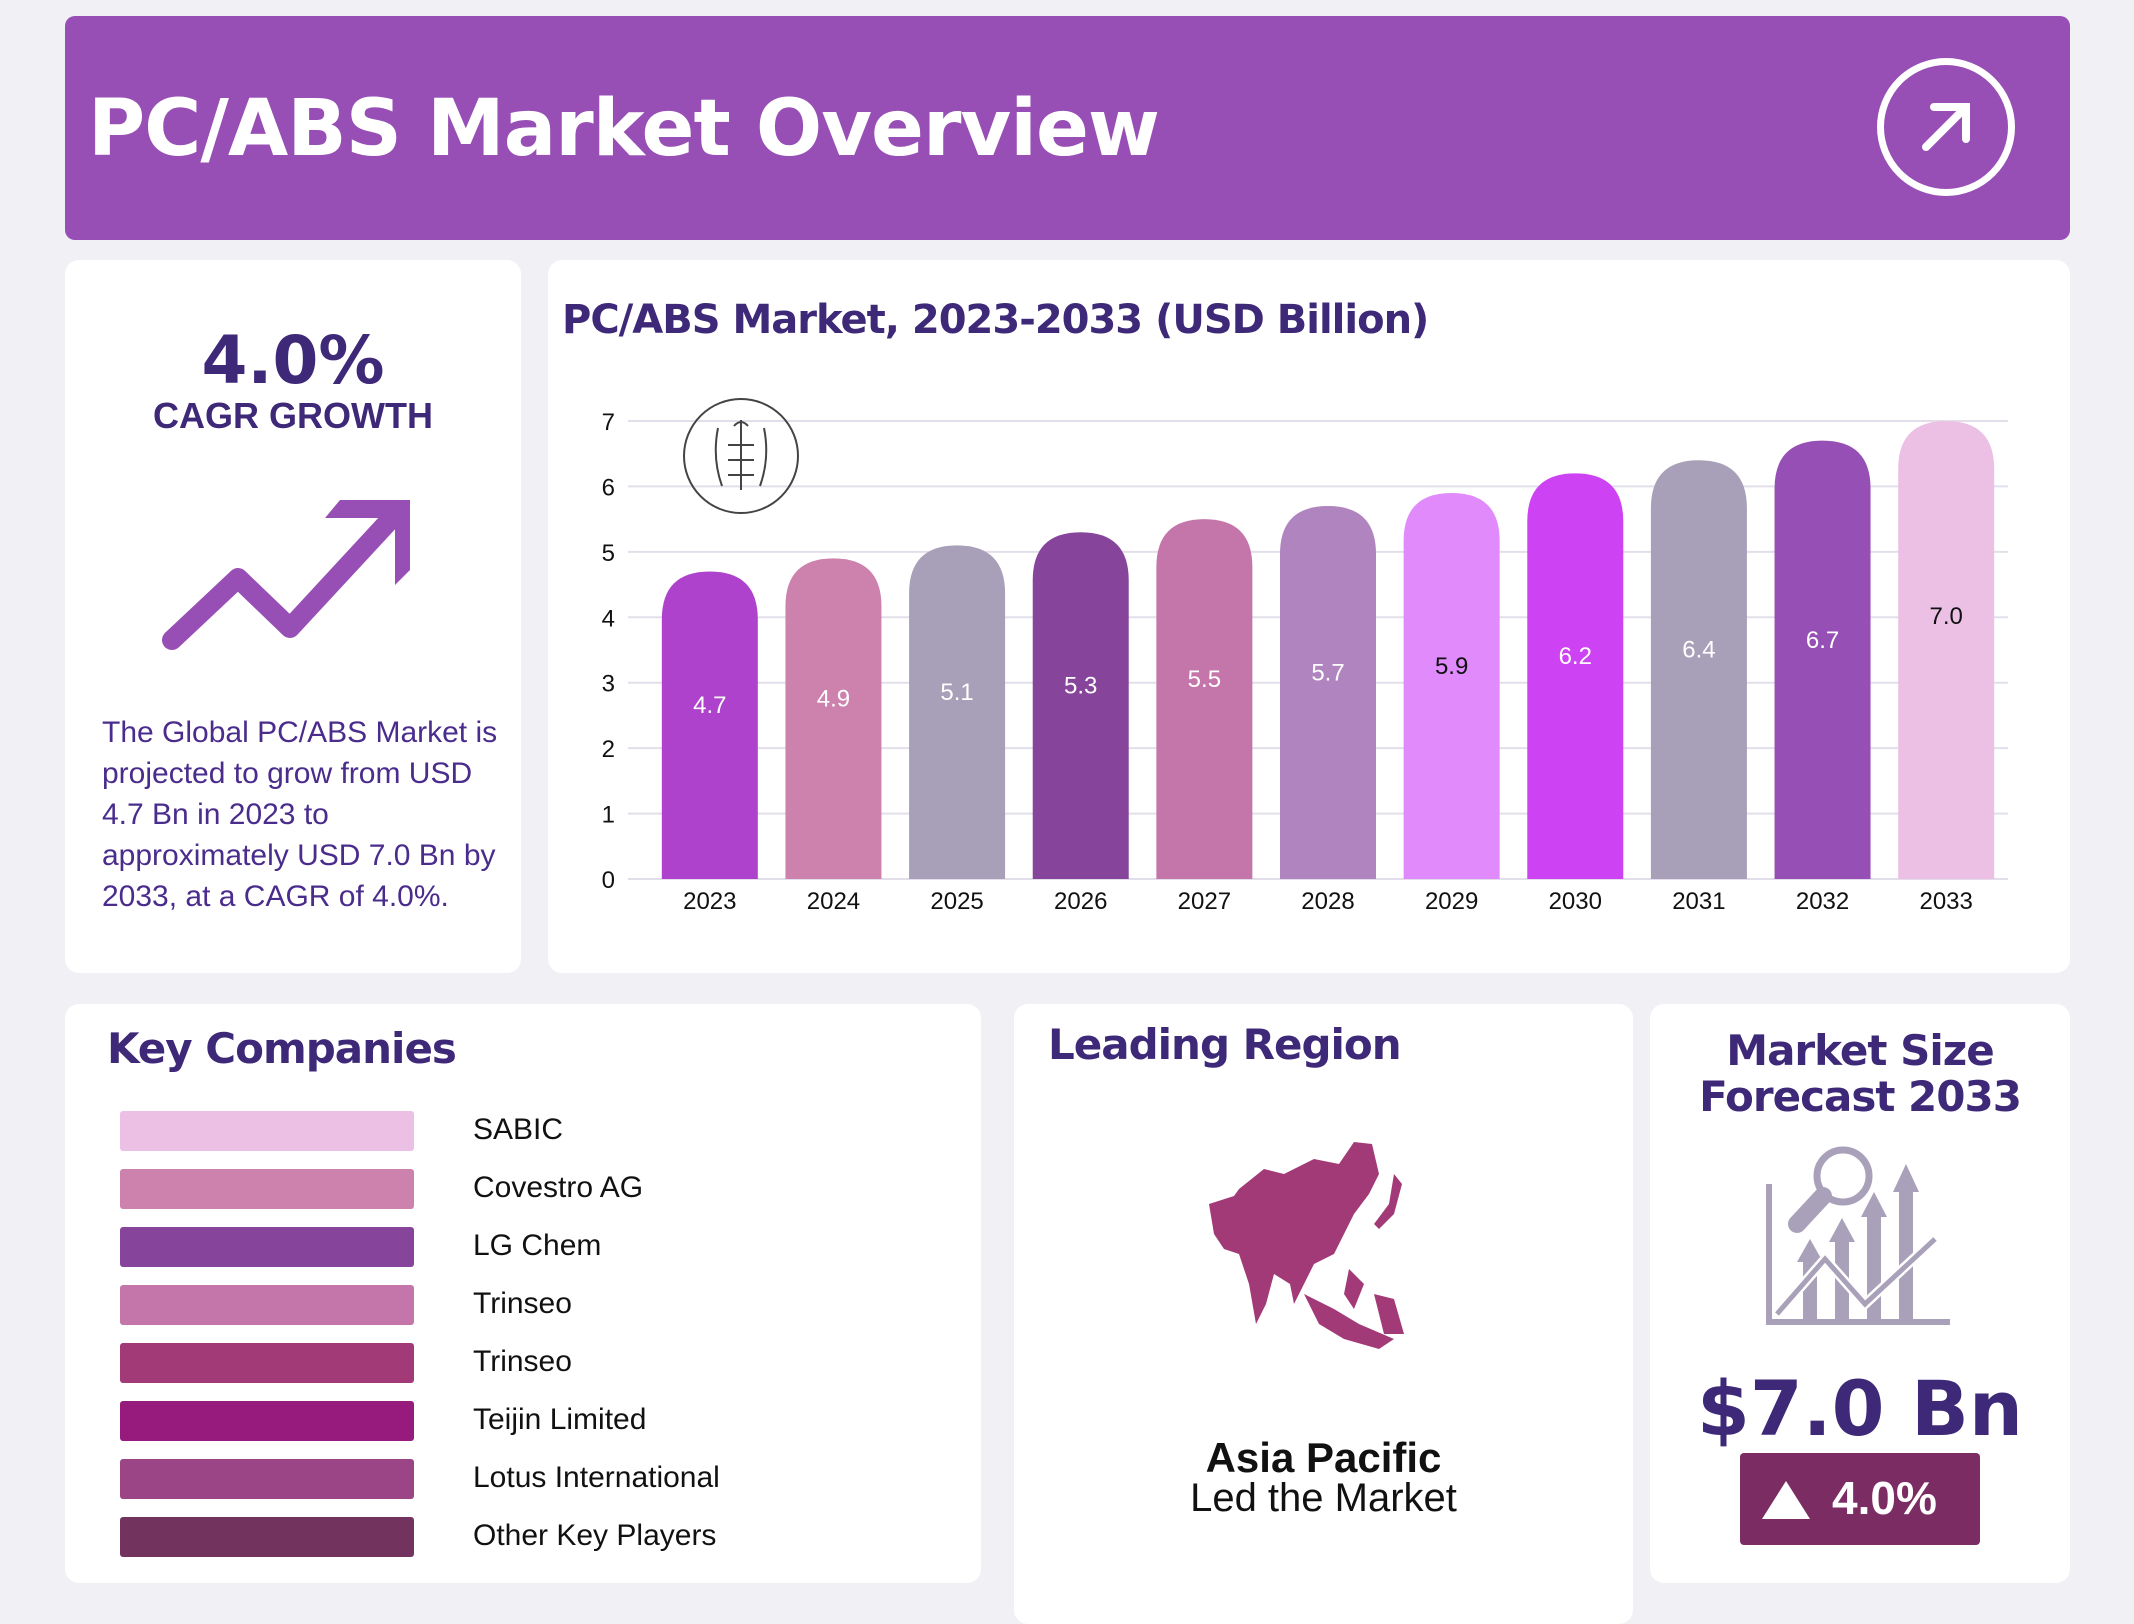 The width and height of the screenshot is (2134, 1624). Describe the element at coordinates (1327, 673) in the screenshot. I see `data-label: 5.7` at that location.